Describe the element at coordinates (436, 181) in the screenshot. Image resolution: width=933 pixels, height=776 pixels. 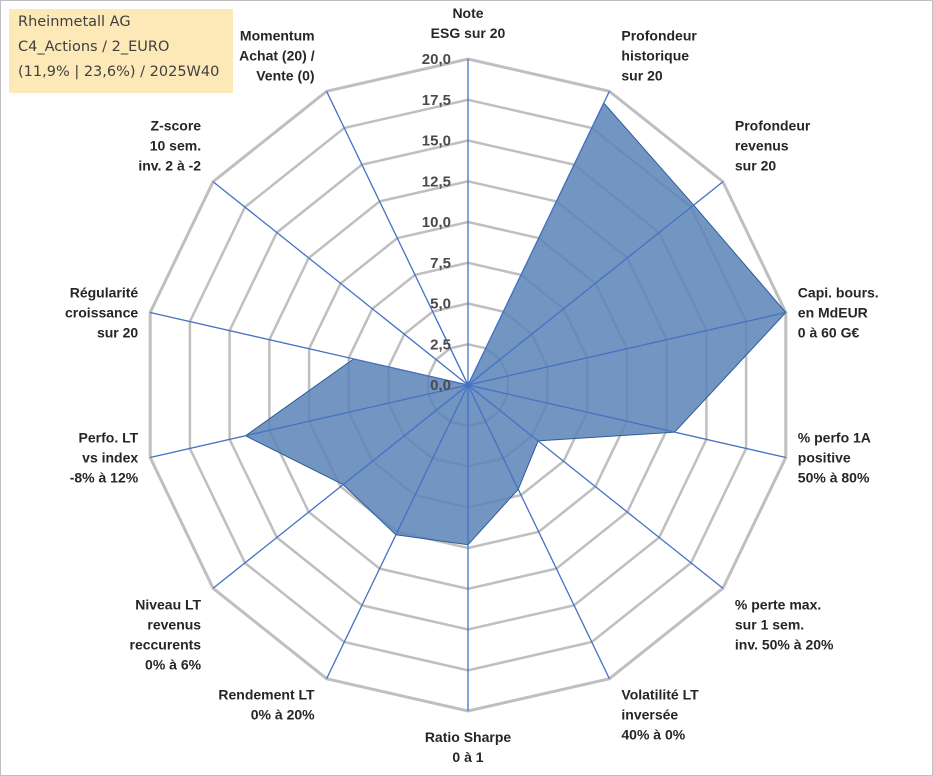
I see `tick-label-5: 12,5` at that location.